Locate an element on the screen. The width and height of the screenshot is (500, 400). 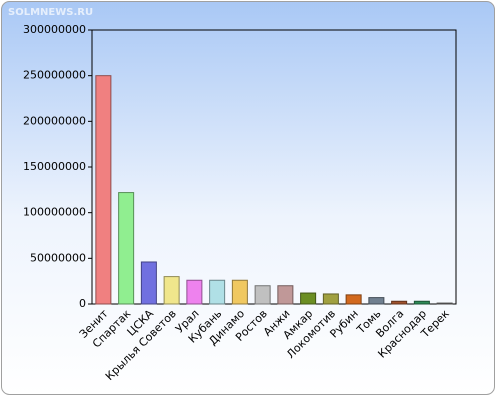
y-tick-label: 0 is located at coordinates (82, 303).